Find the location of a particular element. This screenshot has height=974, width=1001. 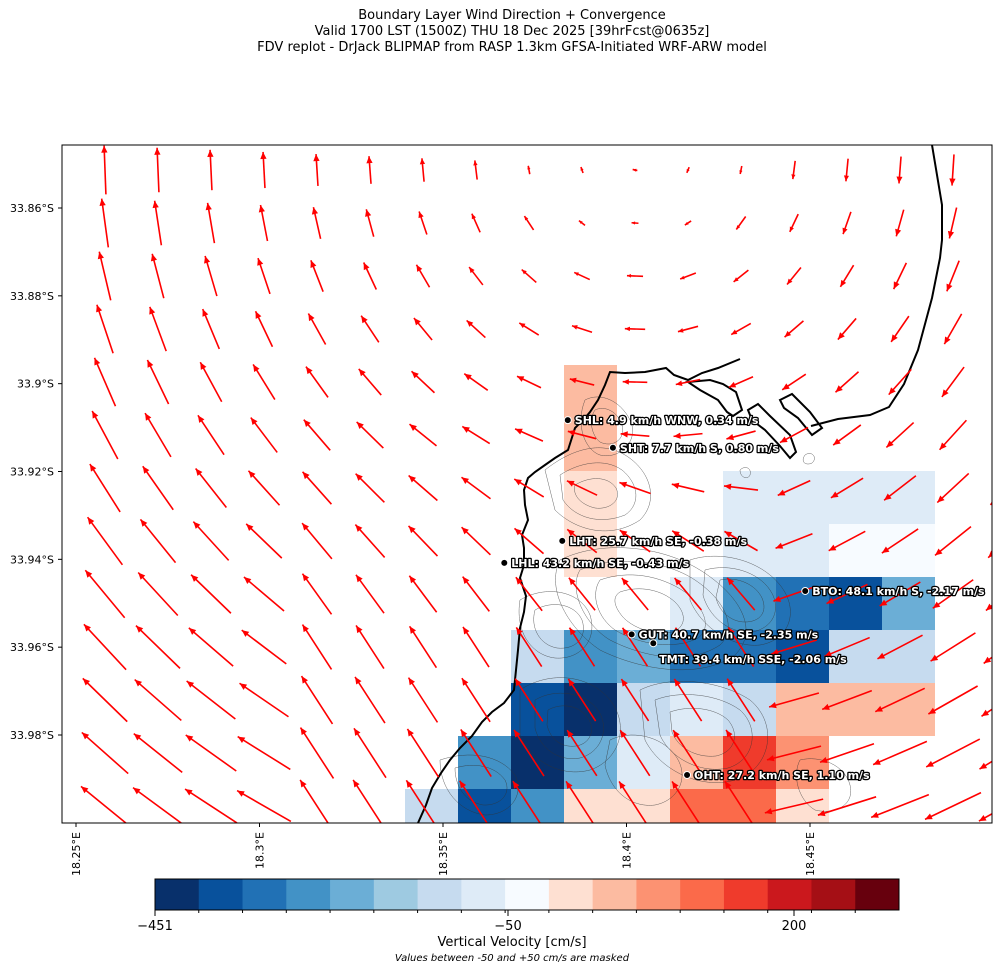

colorbar-tick-label: −50 is located at coordinates (507, 926).